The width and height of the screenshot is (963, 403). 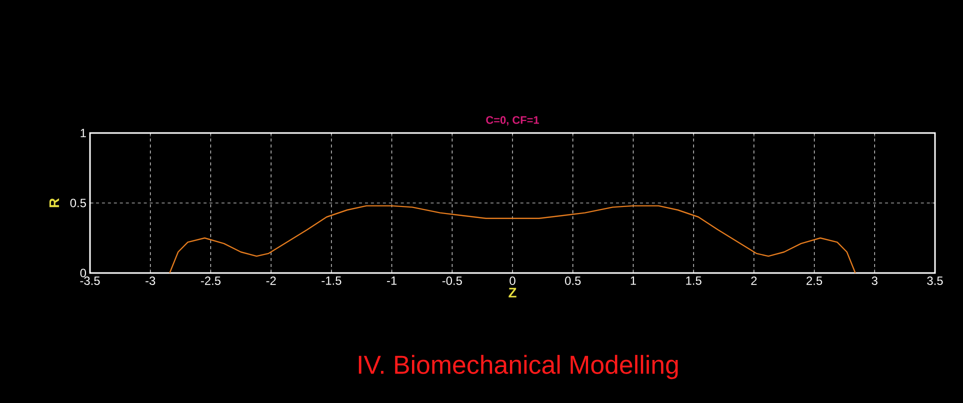 I want to click on x-tick-label: 2, so click(x=754, y=280).